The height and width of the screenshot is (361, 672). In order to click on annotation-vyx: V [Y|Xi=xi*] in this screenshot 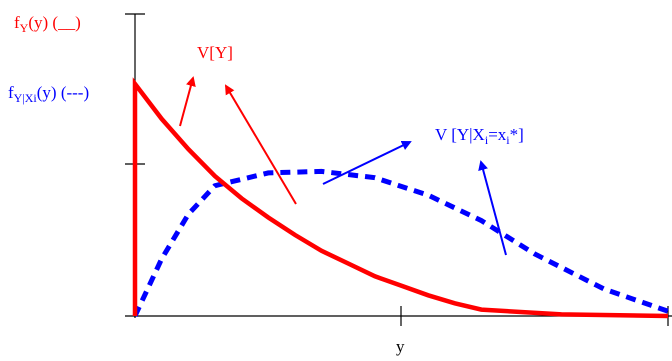, I will do `click(479, 136)`.